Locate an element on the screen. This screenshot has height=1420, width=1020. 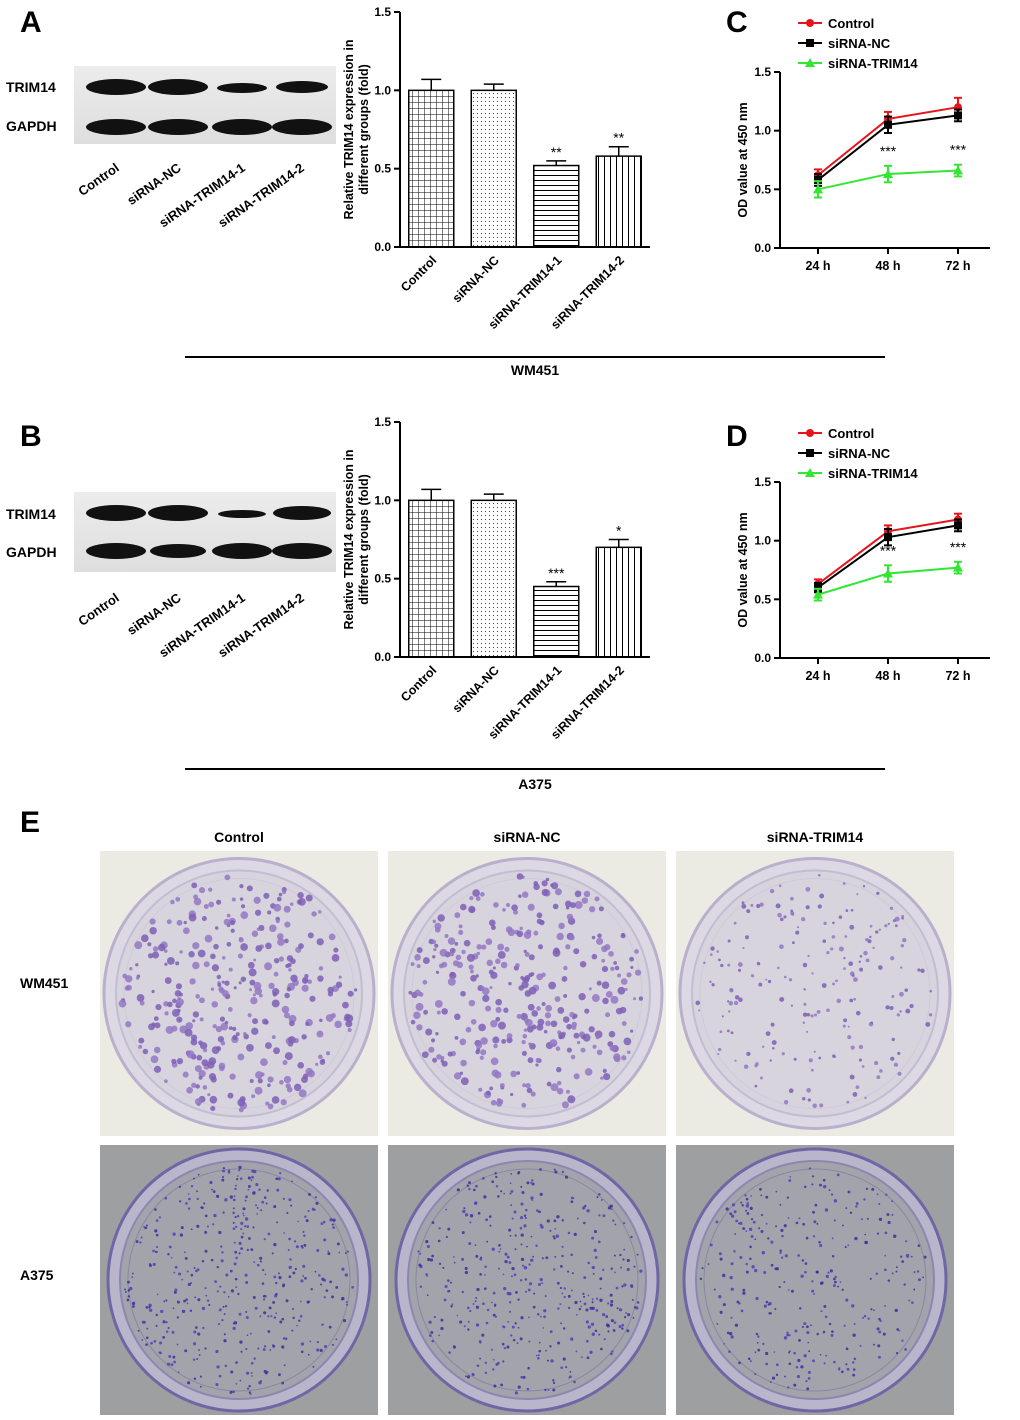
legend-label: siRNA-NC is located at coordinates (859, 43).